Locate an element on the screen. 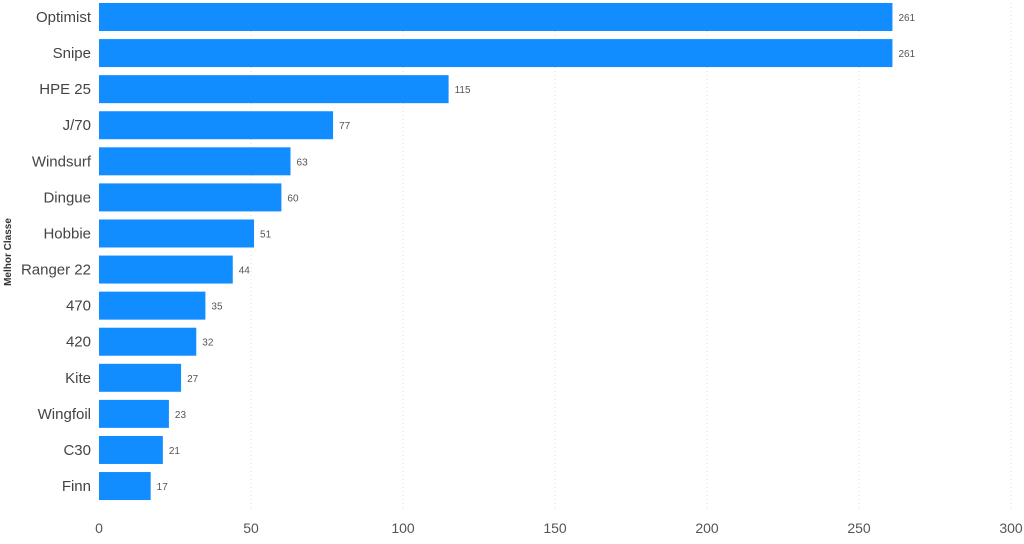 Image resolution: width=1024 pixels, height=544 pixels. data-label: 115 is located at coordinates (463, 90).